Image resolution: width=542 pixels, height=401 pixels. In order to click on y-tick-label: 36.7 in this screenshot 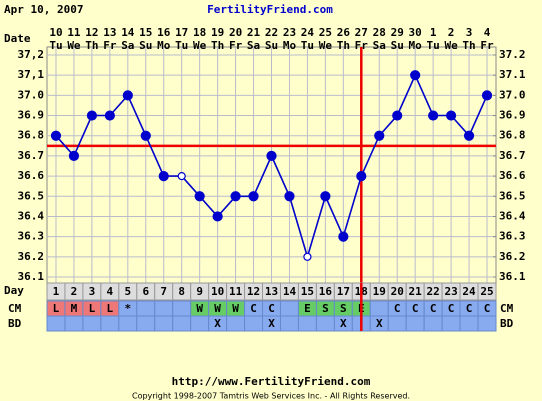, I will do `click(31, 155)`.